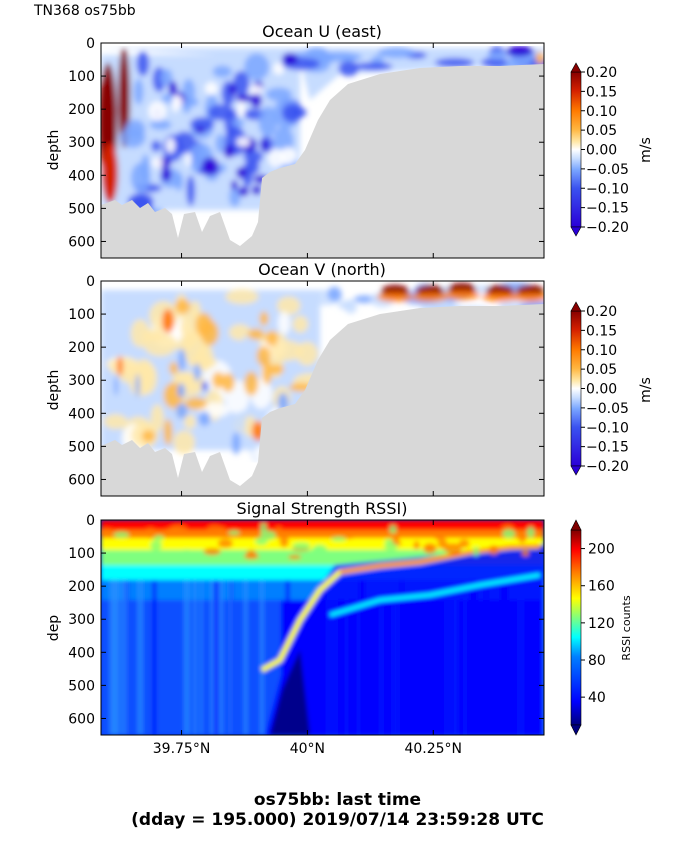  What do you see at coordinates (607, 228) in the screenshot?
I see `colorbar-tick-label: −0.20` at bounding box center [607, 228].